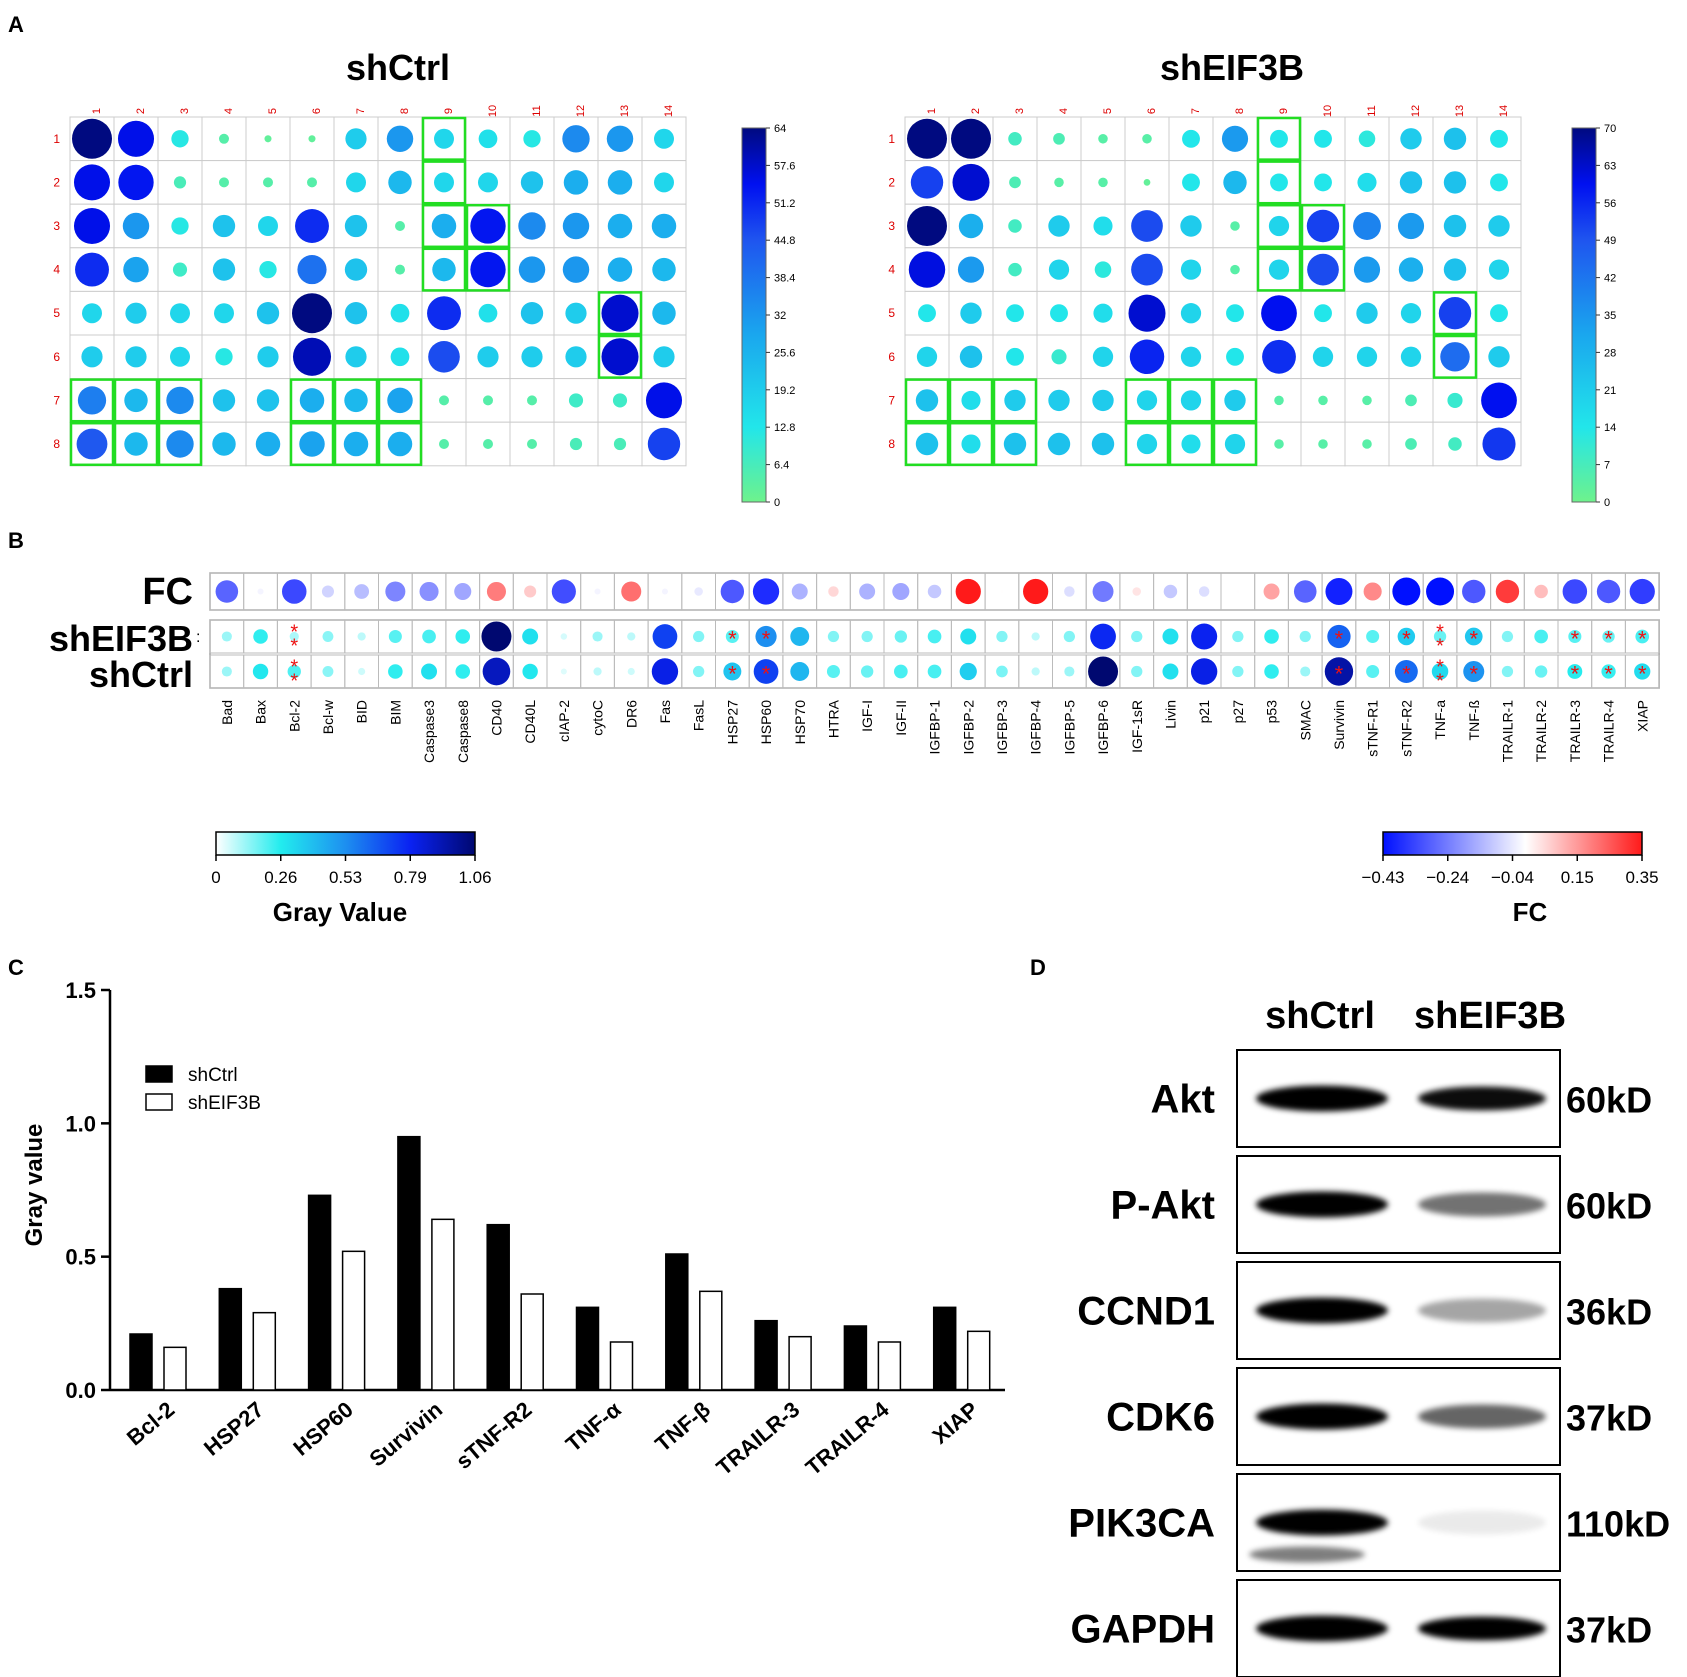  Describe the element at coordinates (1609, 1206) in the screenshot. I see `blot-size-label: 60kD` at that location.